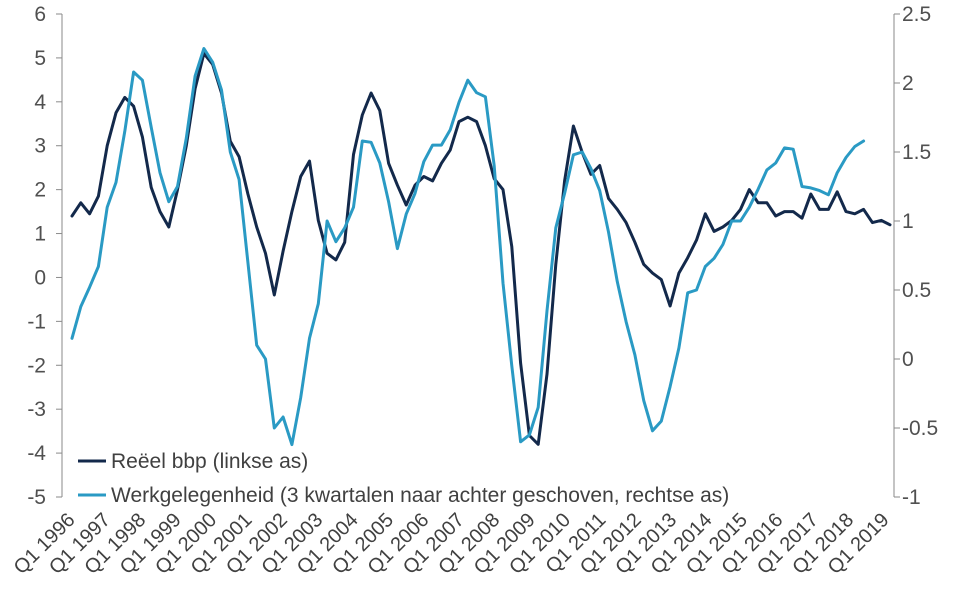  Describe the element at coordinates (40, 277) in the screenshot. I see `left-tick-label: 0` at that location.